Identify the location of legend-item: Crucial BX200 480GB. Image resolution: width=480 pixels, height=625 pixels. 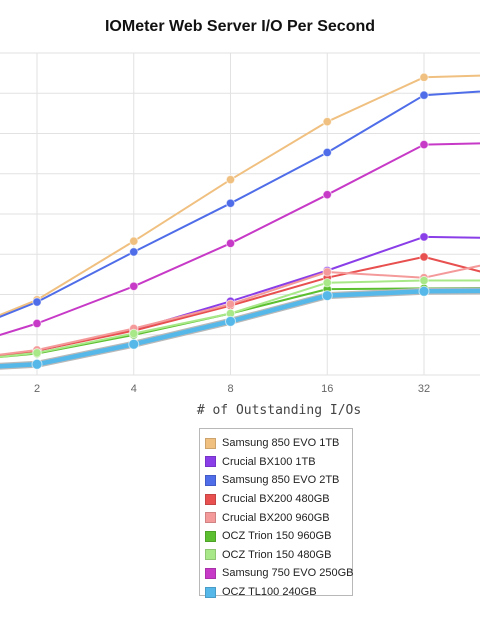
(278, 499).